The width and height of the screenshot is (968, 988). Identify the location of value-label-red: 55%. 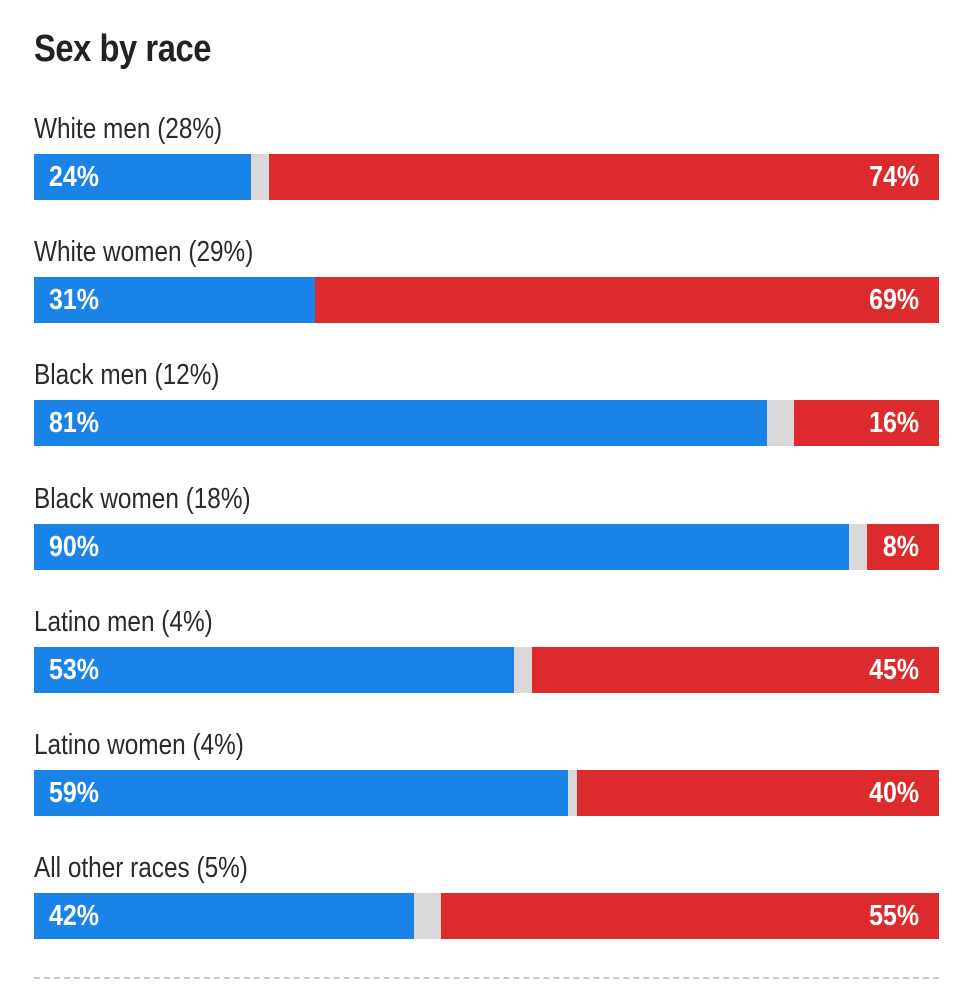
(894, 916).